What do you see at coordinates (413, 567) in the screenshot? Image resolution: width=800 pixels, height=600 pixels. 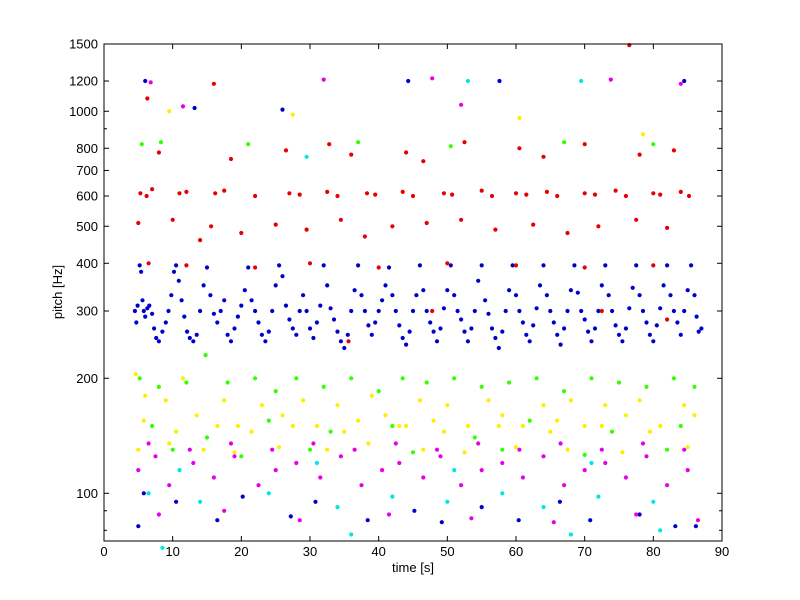 I see `x-axis-label: time [s]` at bounding box center [413, 567].